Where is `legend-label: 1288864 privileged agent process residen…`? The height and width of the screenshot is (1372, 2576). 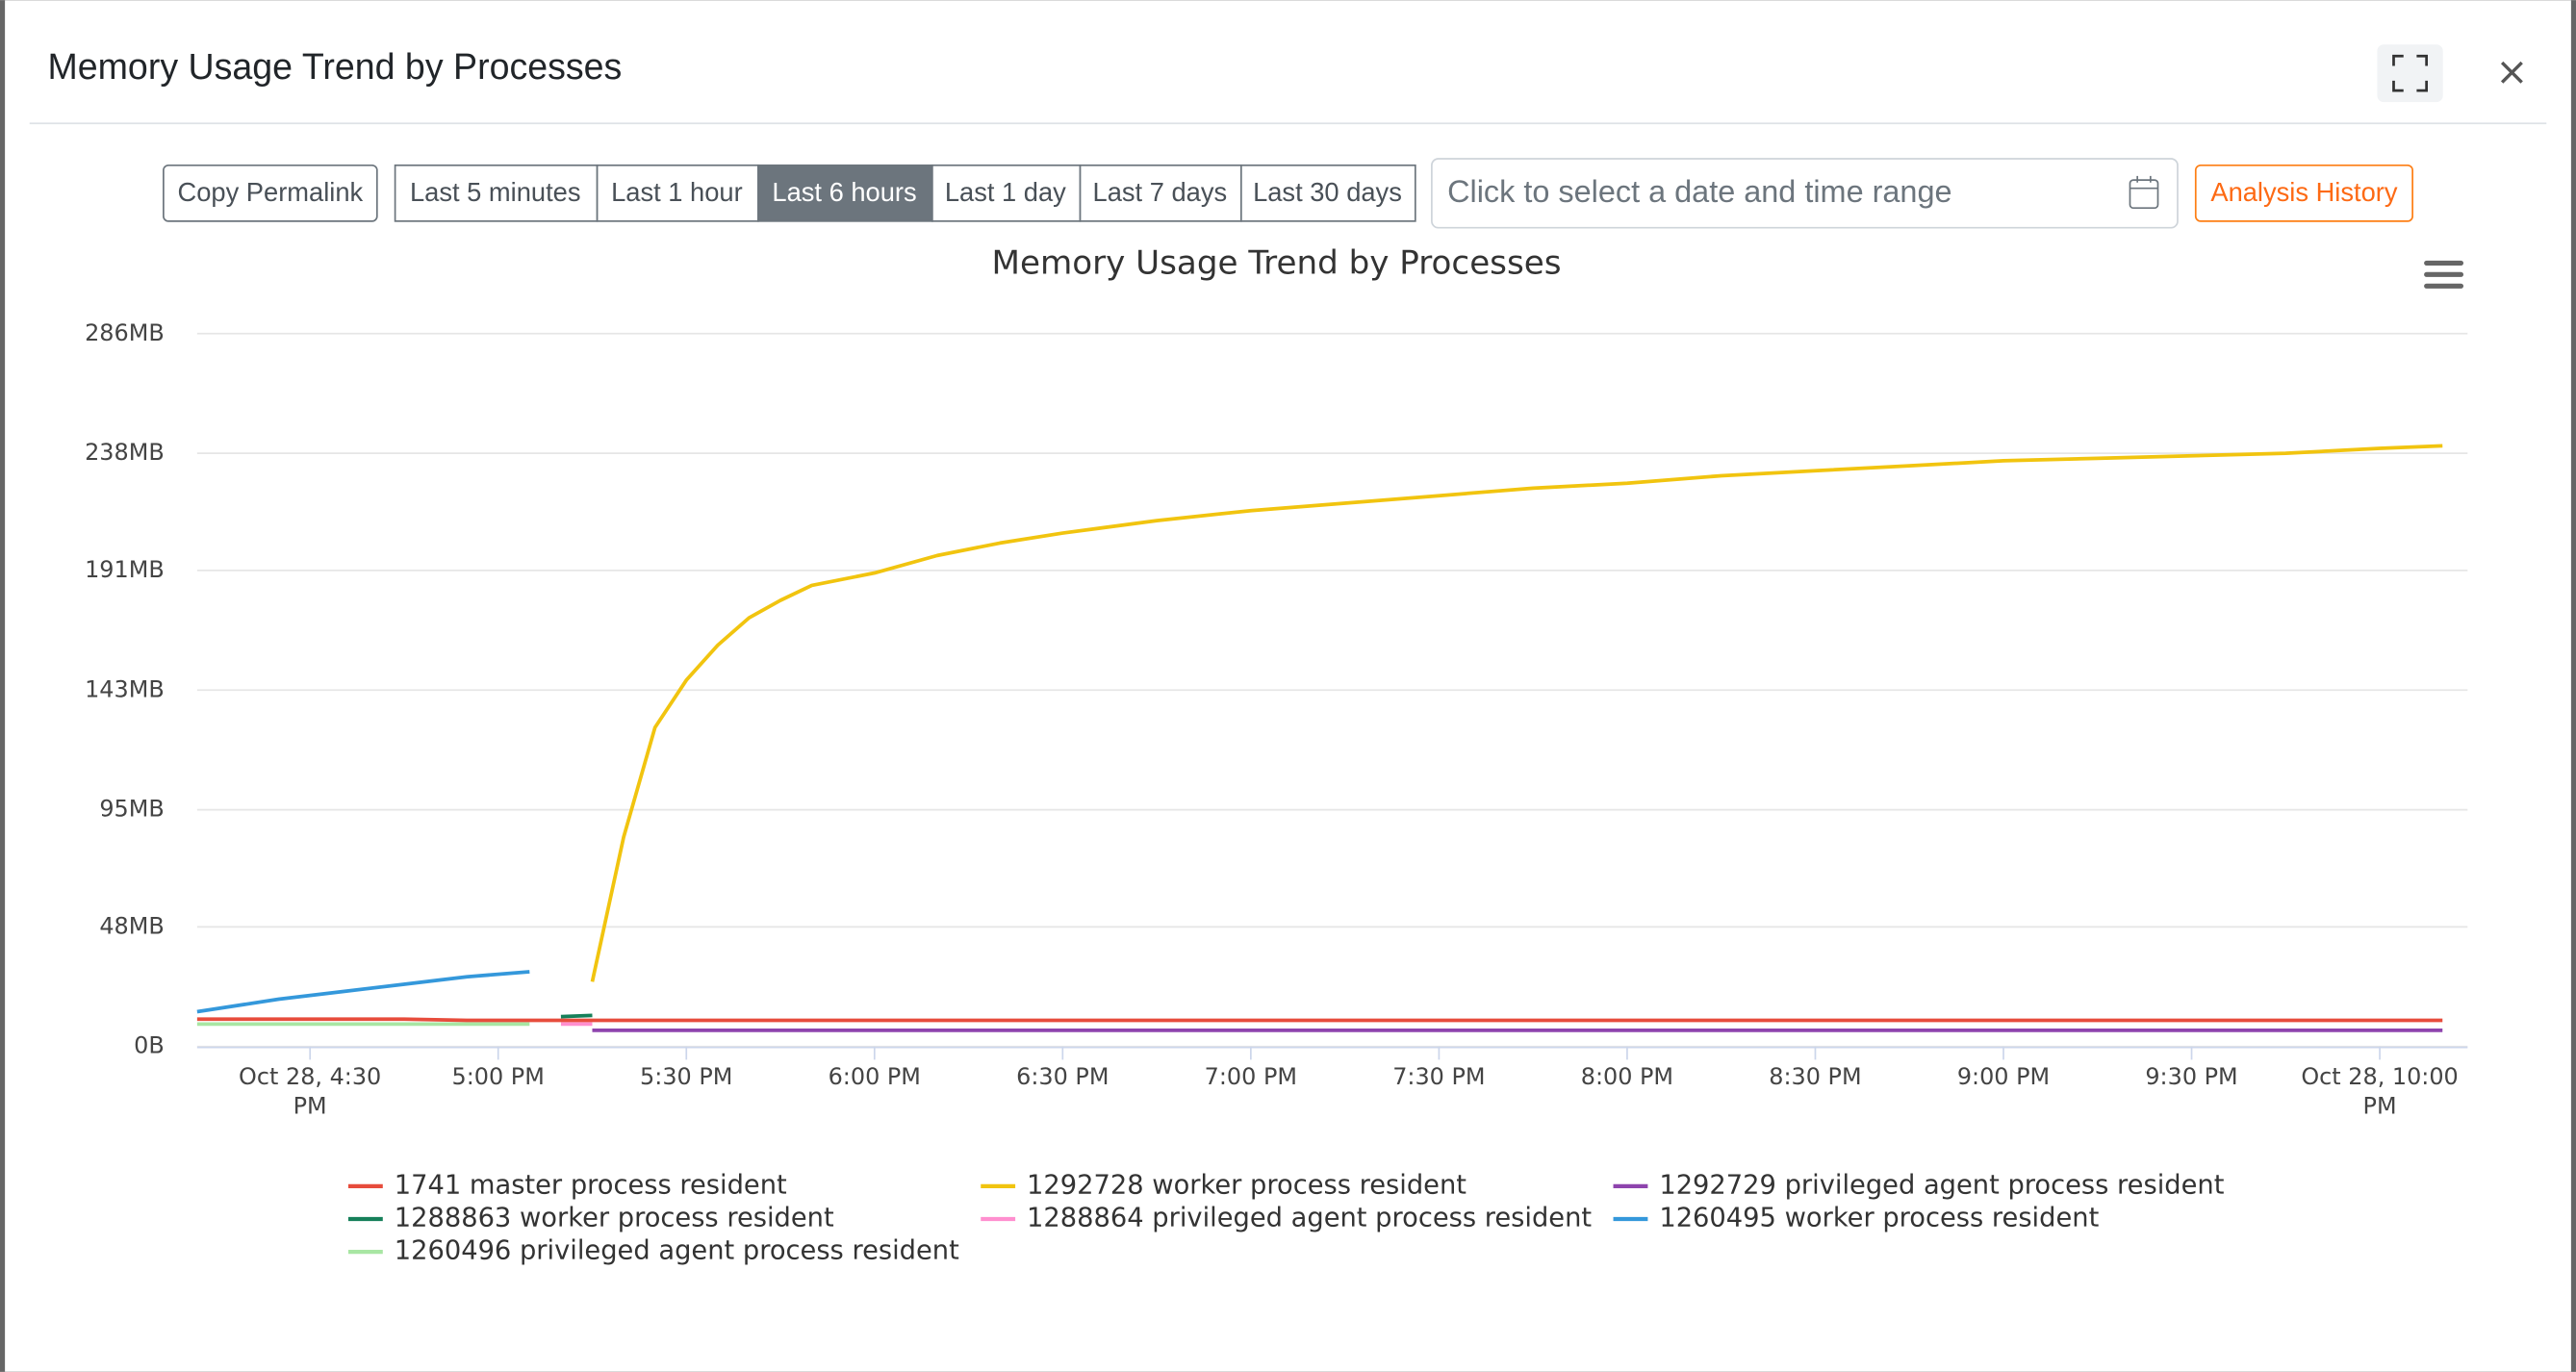
legend-label: 1288864 privileged agent process residen… is located at coordinates (1309, 1218).